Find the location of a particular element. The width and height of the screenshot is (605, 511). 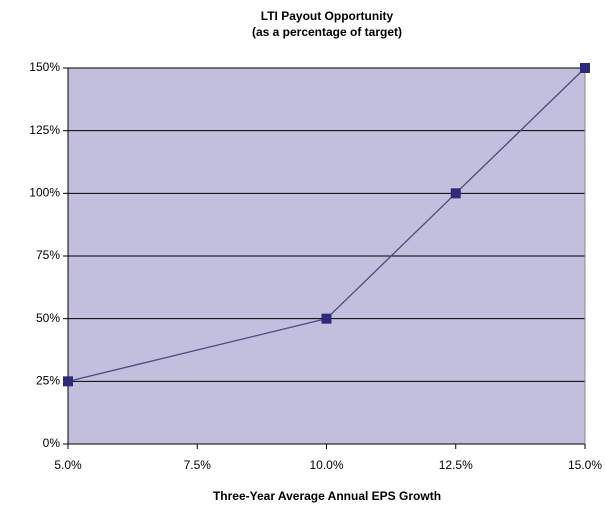

y-tick-label: 25% is located at coordinates (48, 381).